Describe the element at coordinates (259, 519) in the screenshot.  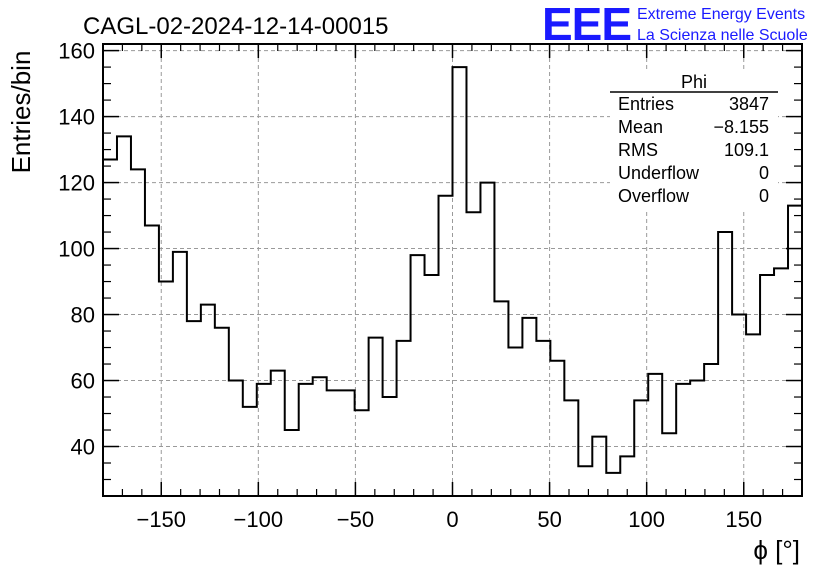
I see `x-tick-label: −100` at that location.